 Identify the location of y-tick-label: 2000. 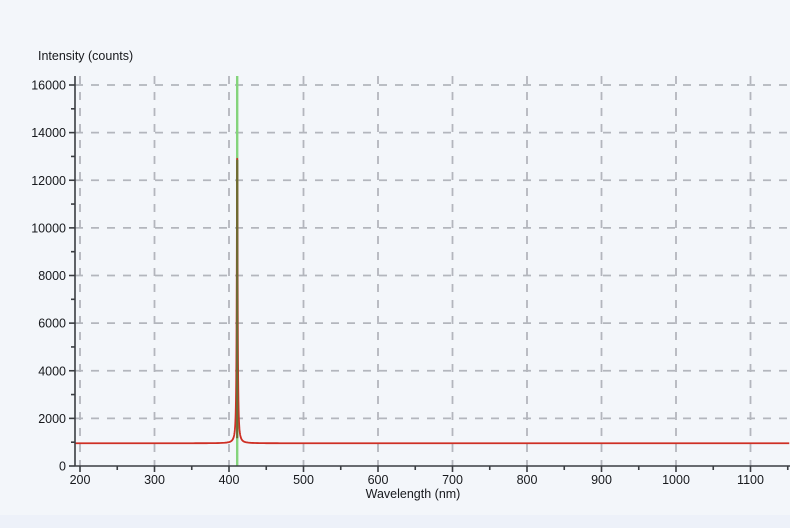
(52, 419).